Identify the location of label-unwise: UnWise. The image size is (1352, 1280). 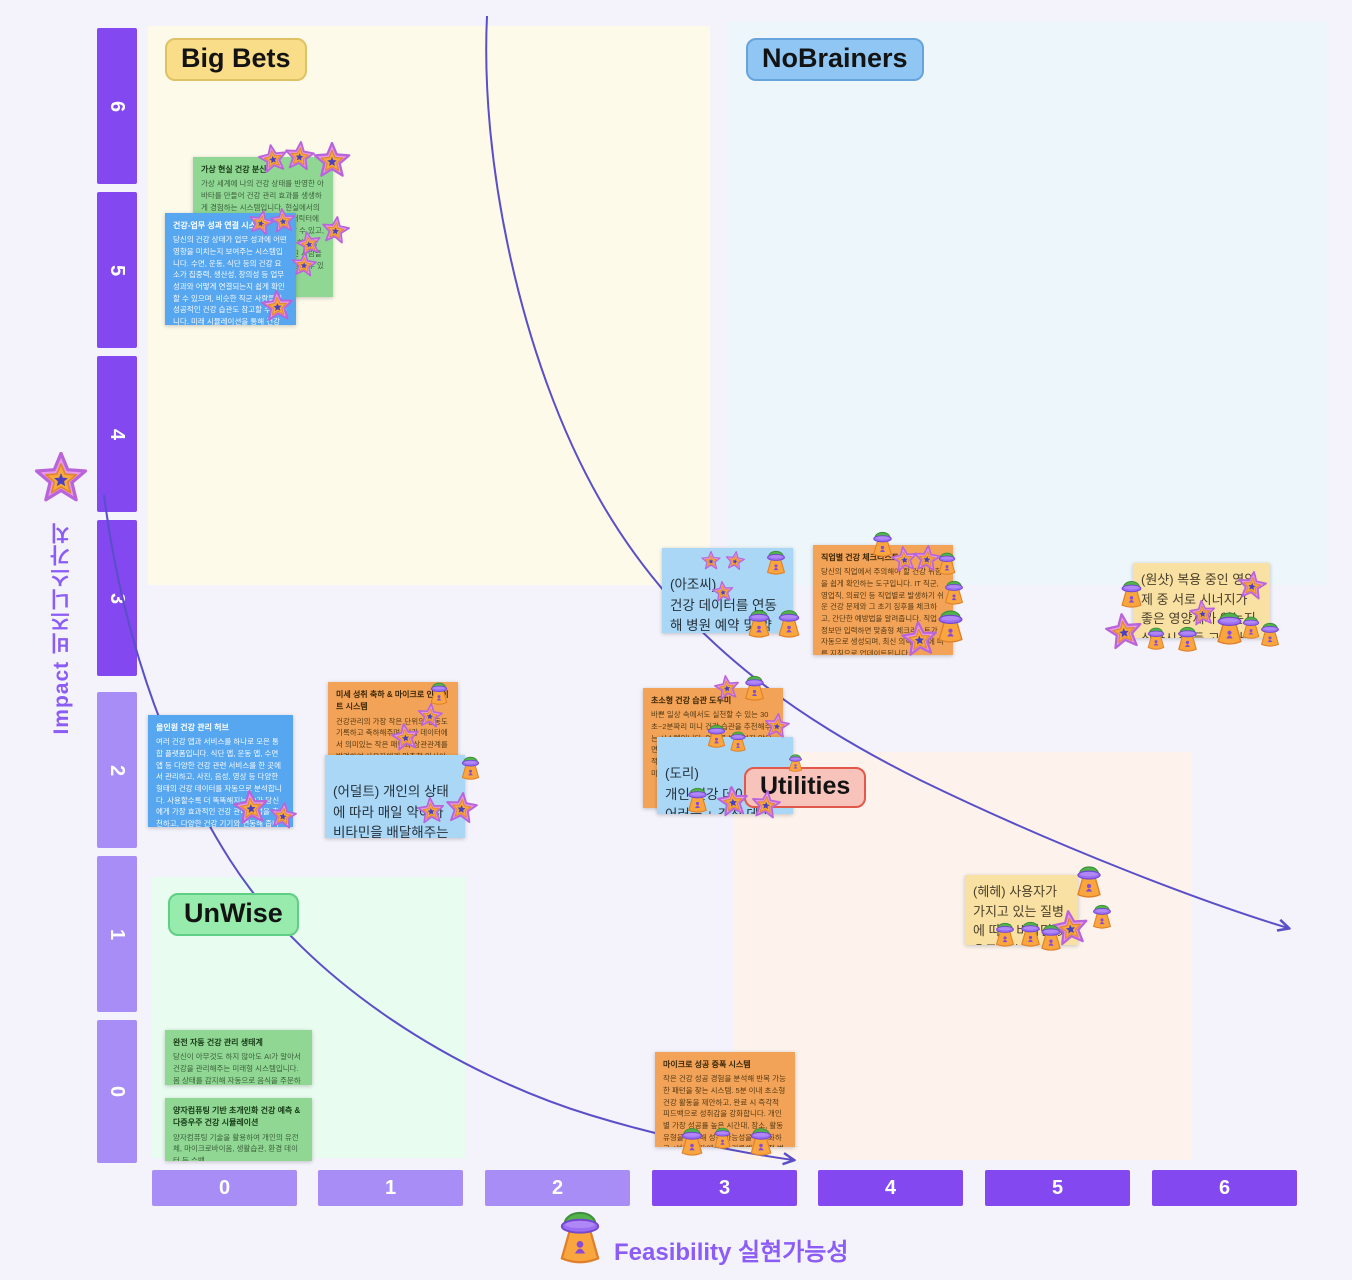
(233, 914).